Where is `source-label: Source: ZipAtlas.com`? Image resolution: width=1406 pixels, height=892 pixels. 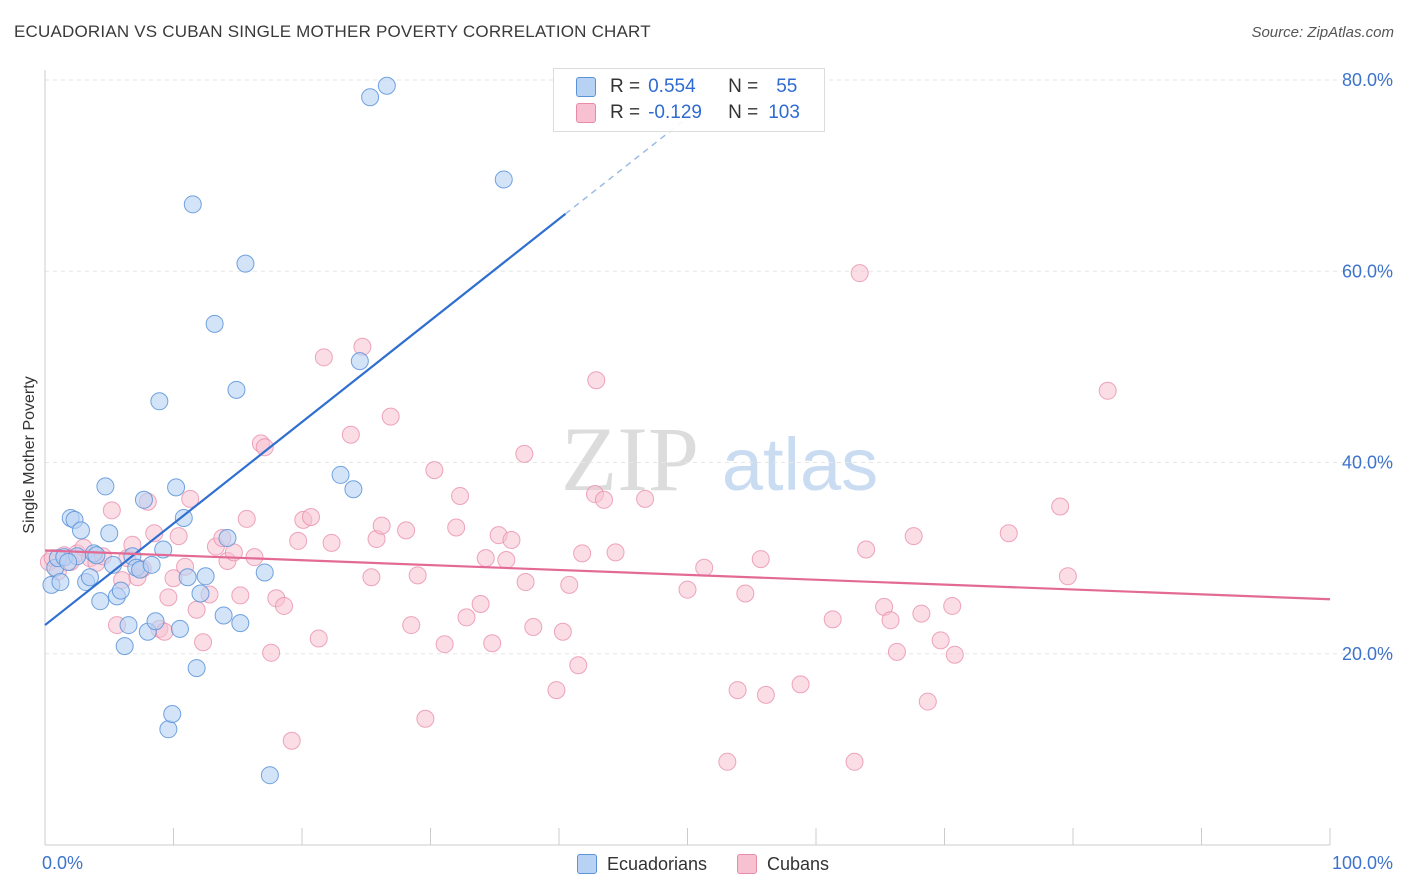 source-label: Source: ZipAtlas.com is located at coordinates (1322, 32).